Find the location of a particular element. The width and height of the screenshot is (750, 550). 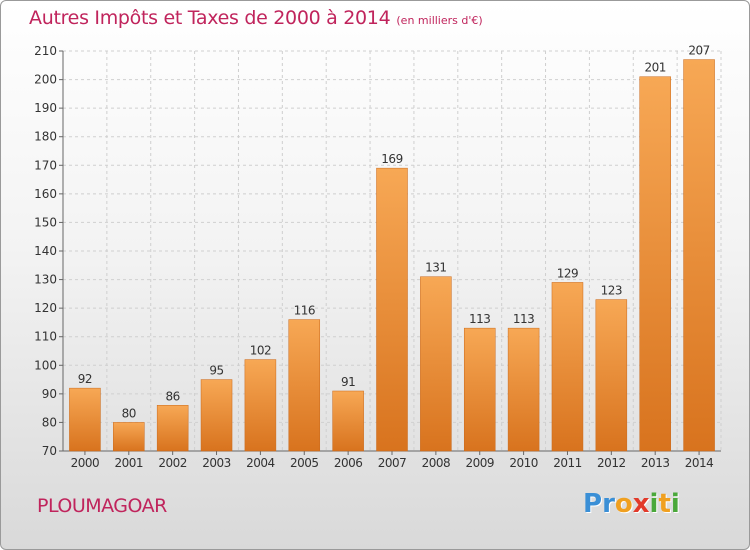

bar-value-label: 207 is located at coordinates (698, 51).